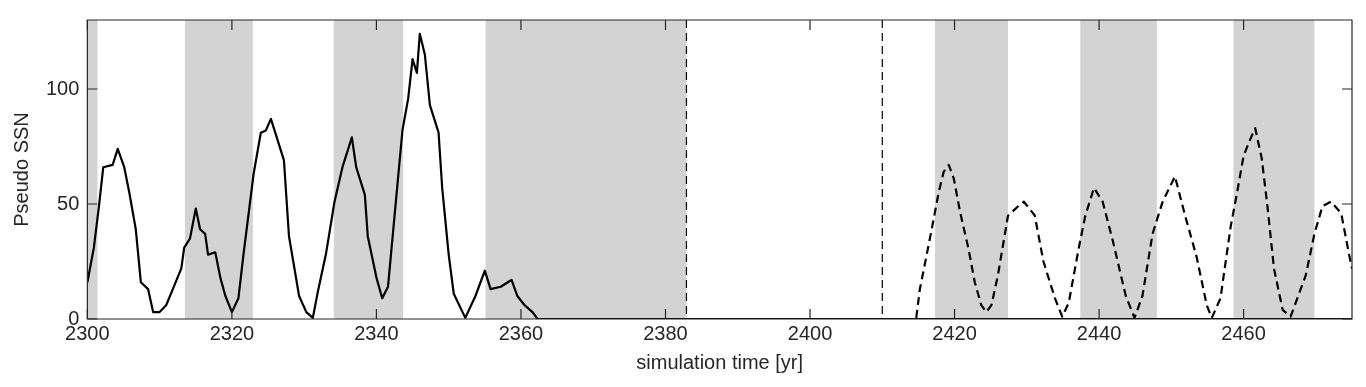 The width and height of the screenshot is (1366, 387). Describe the element at coordinates (954, 332) in the screenshot. I see `x-tick-label: 2420` at that location.